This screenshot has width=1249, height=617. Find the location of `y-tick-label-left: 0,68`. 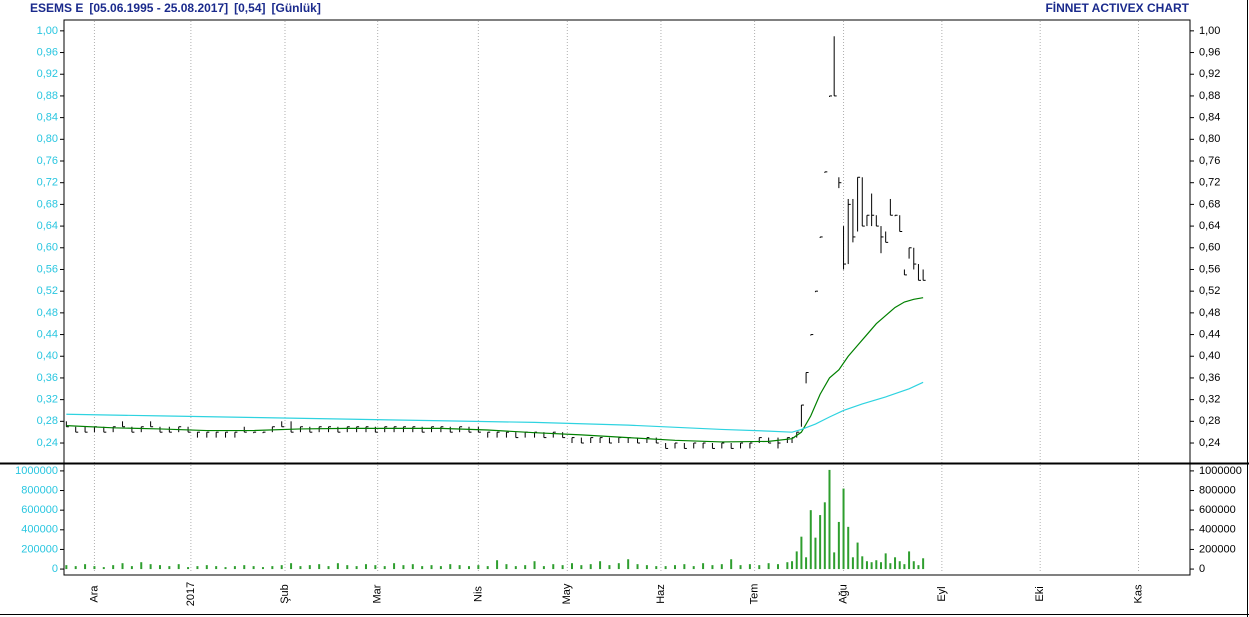

y-tick-label-left: 0,68 is located at coordinates (47, 204).